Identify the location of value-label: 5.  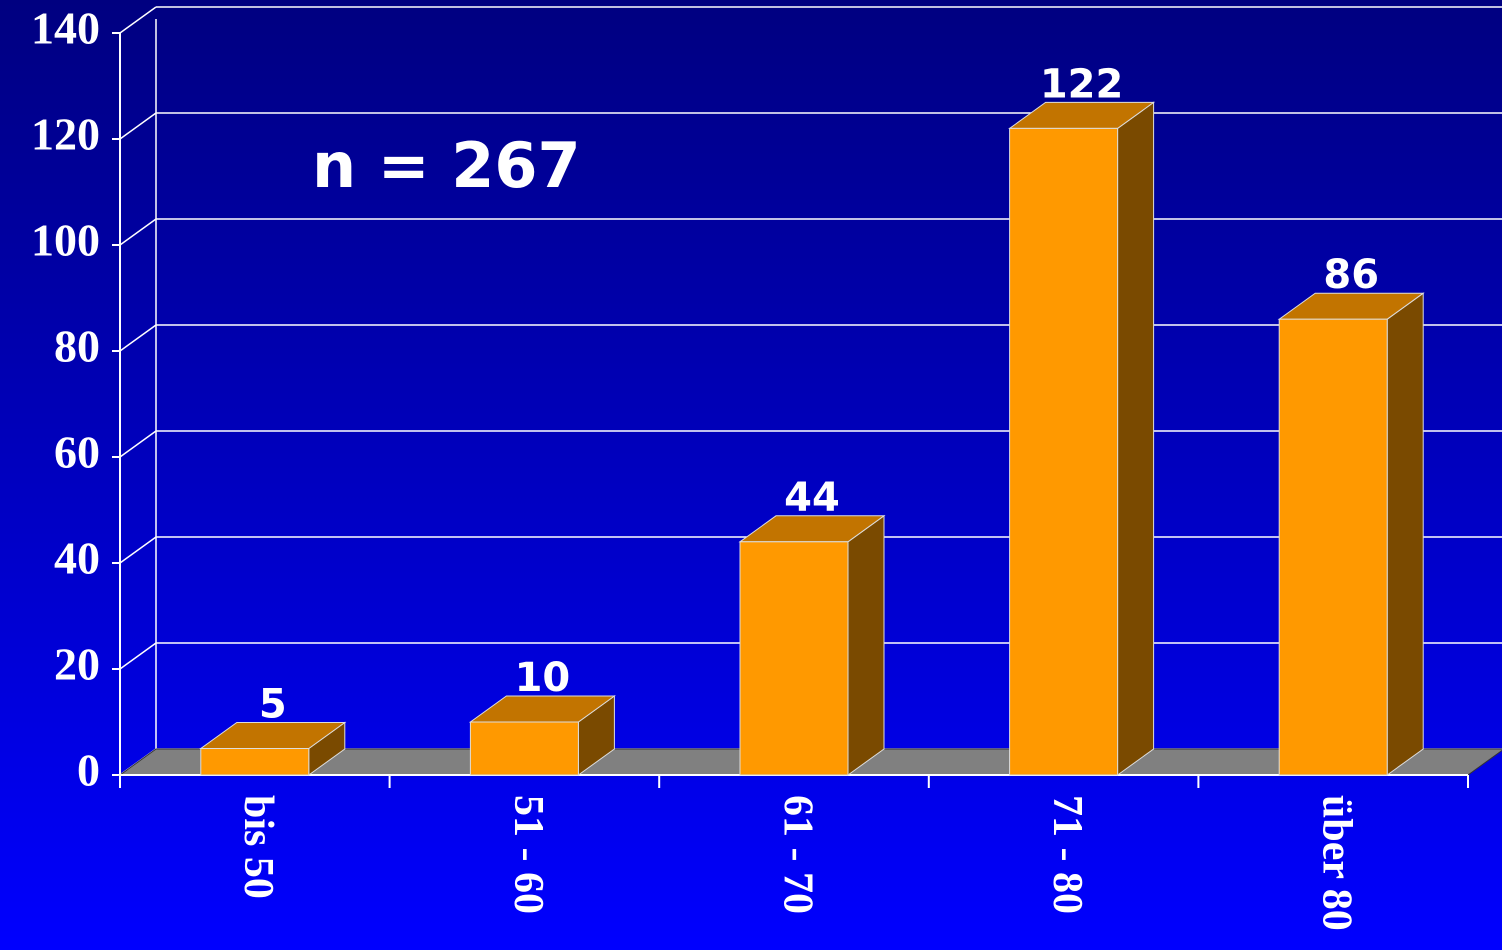
(273, 705).